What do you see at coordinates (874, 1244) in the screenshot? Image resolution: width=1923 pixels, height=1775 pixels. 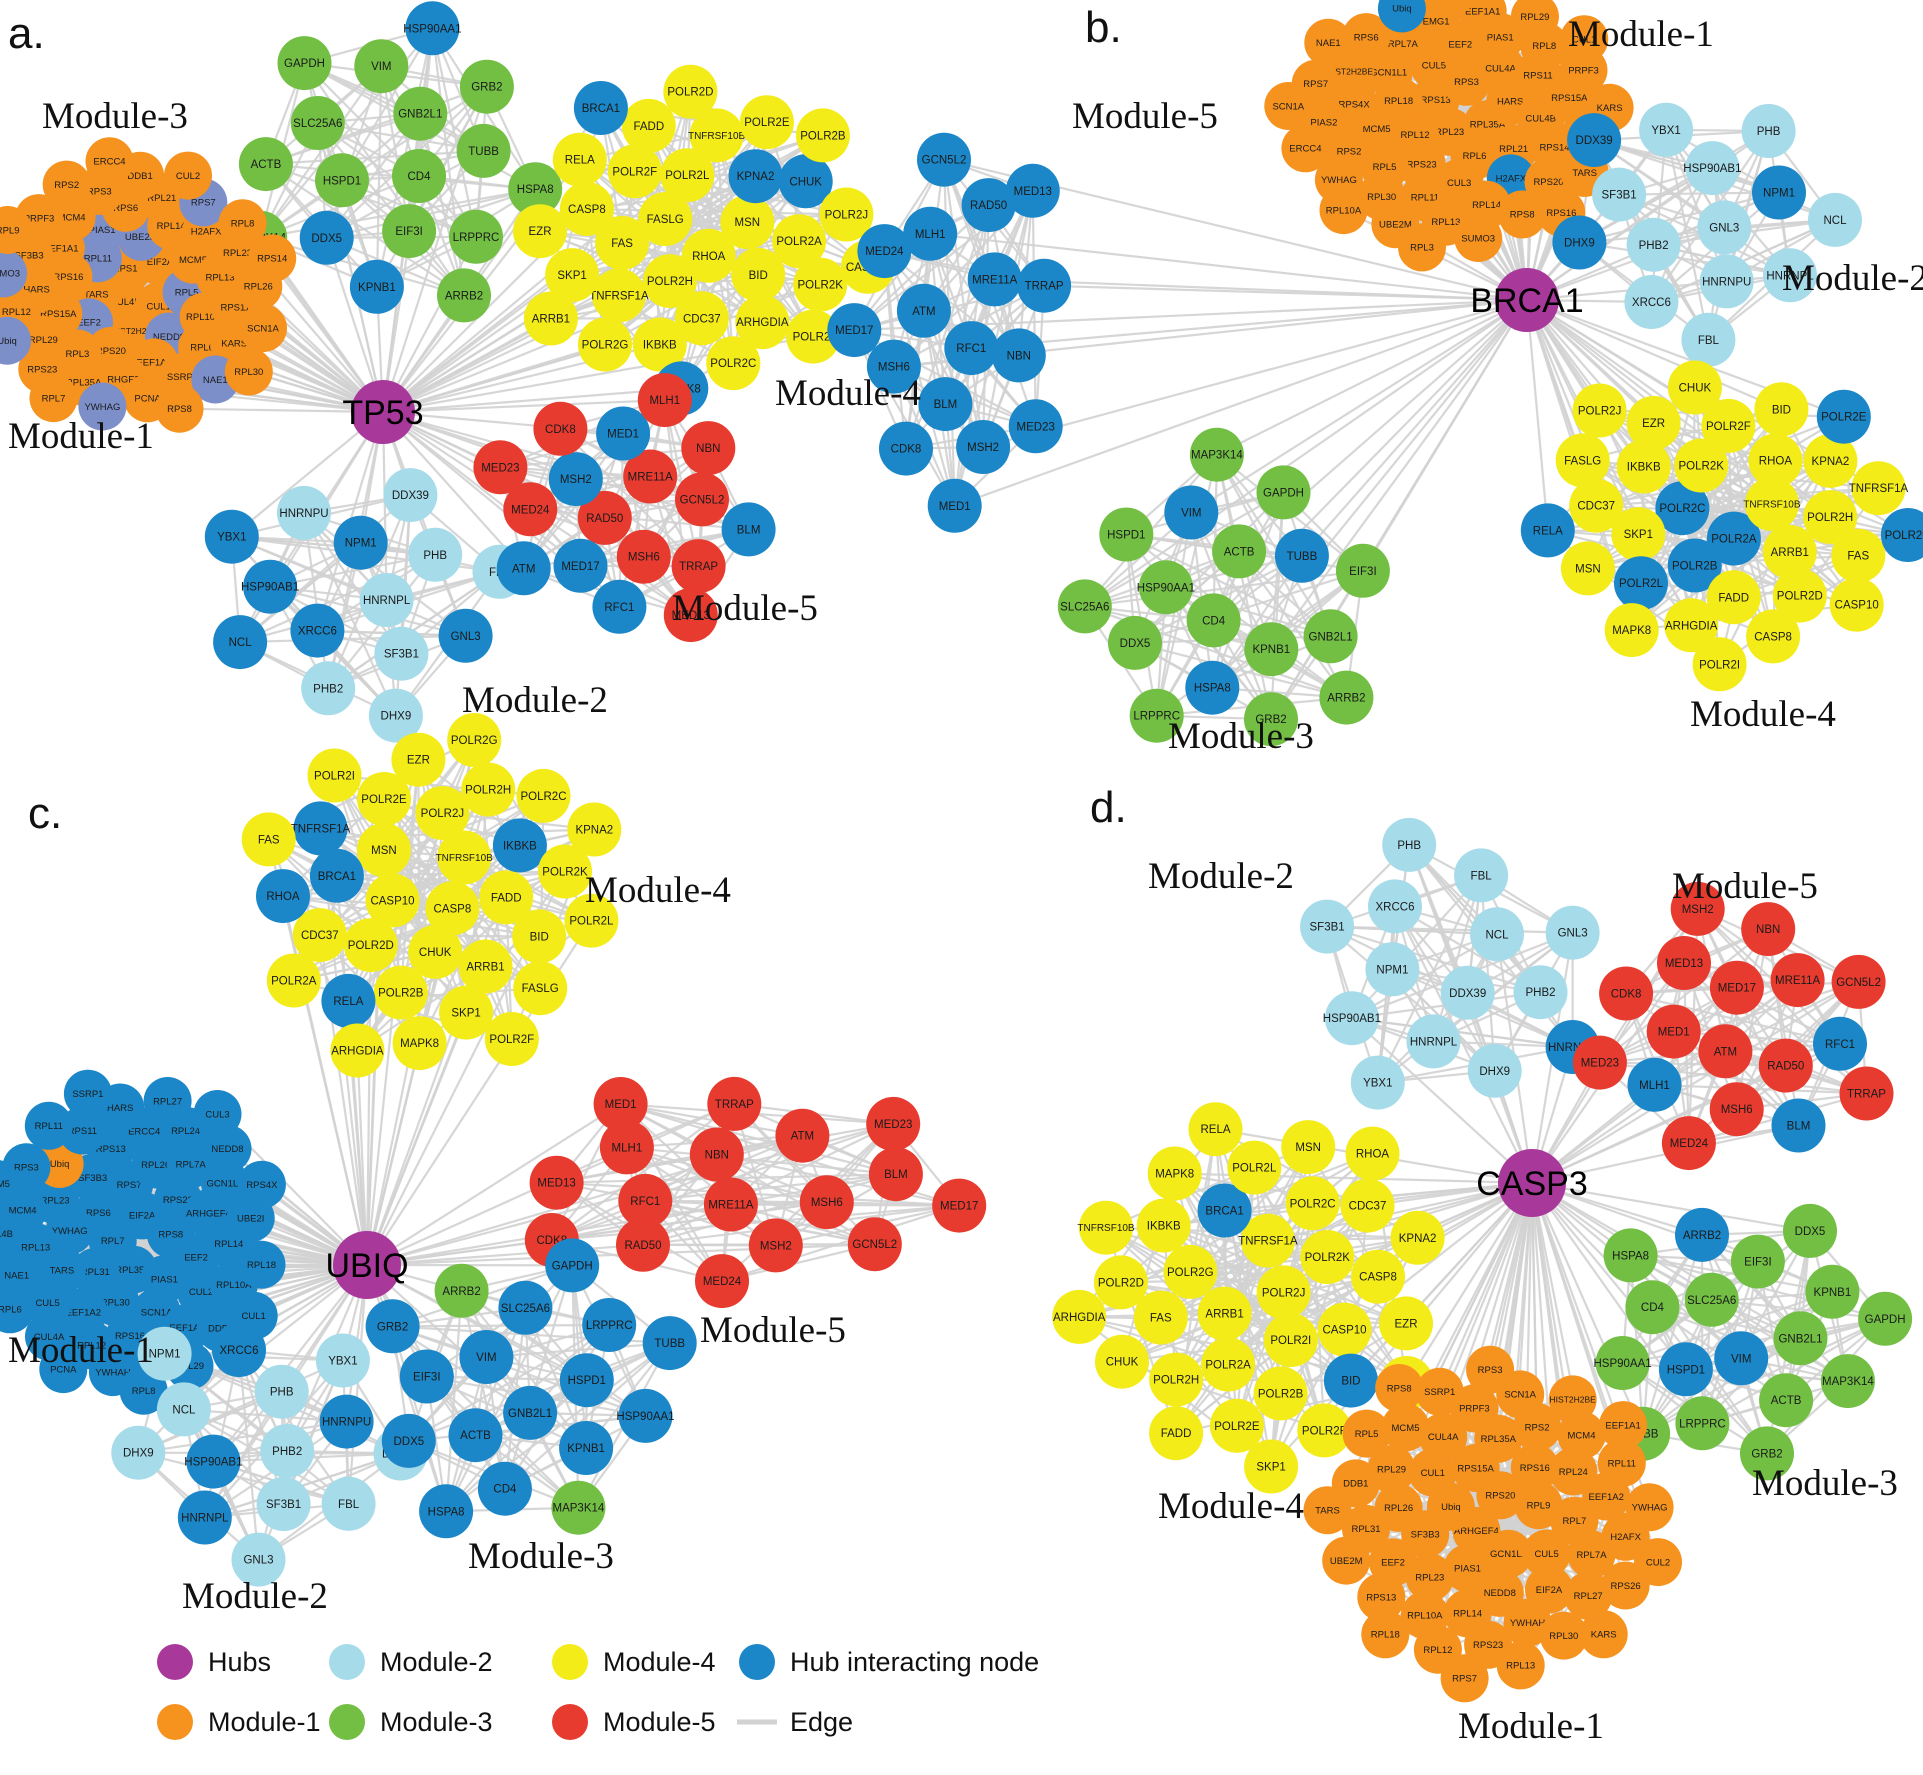 I see `network-node: GCN5L2` at bounding box center [874, 1244].